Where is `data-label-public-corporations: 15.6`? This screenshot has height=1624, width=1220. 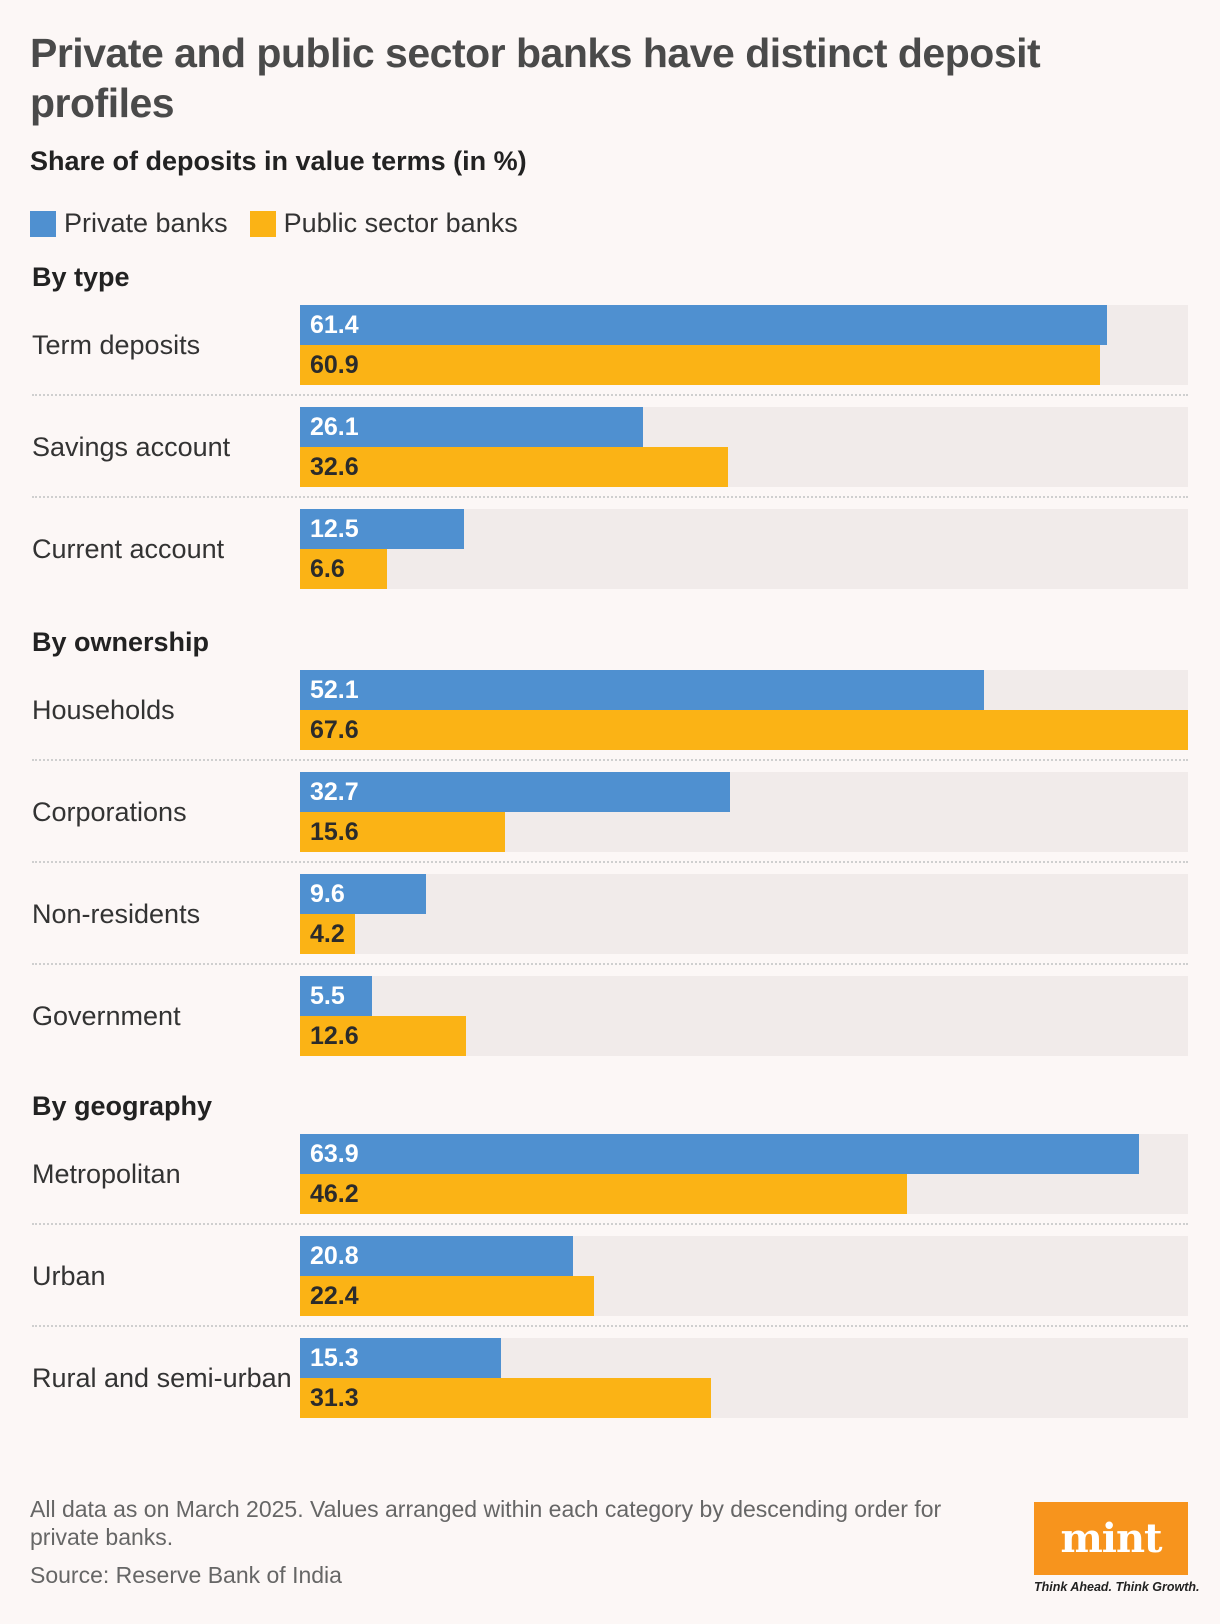 data-label-public-corporations: 15.6 is located at coordinates (334, 832).